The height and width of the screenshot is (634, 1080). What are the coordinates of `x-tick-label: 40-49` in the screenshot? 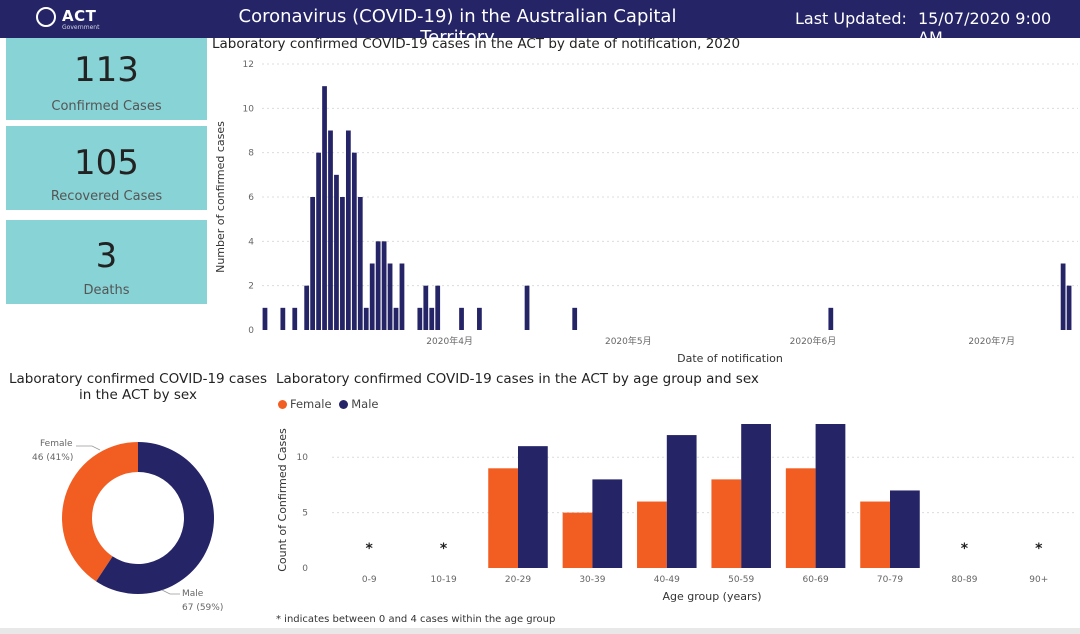 It's located at (667, 580).